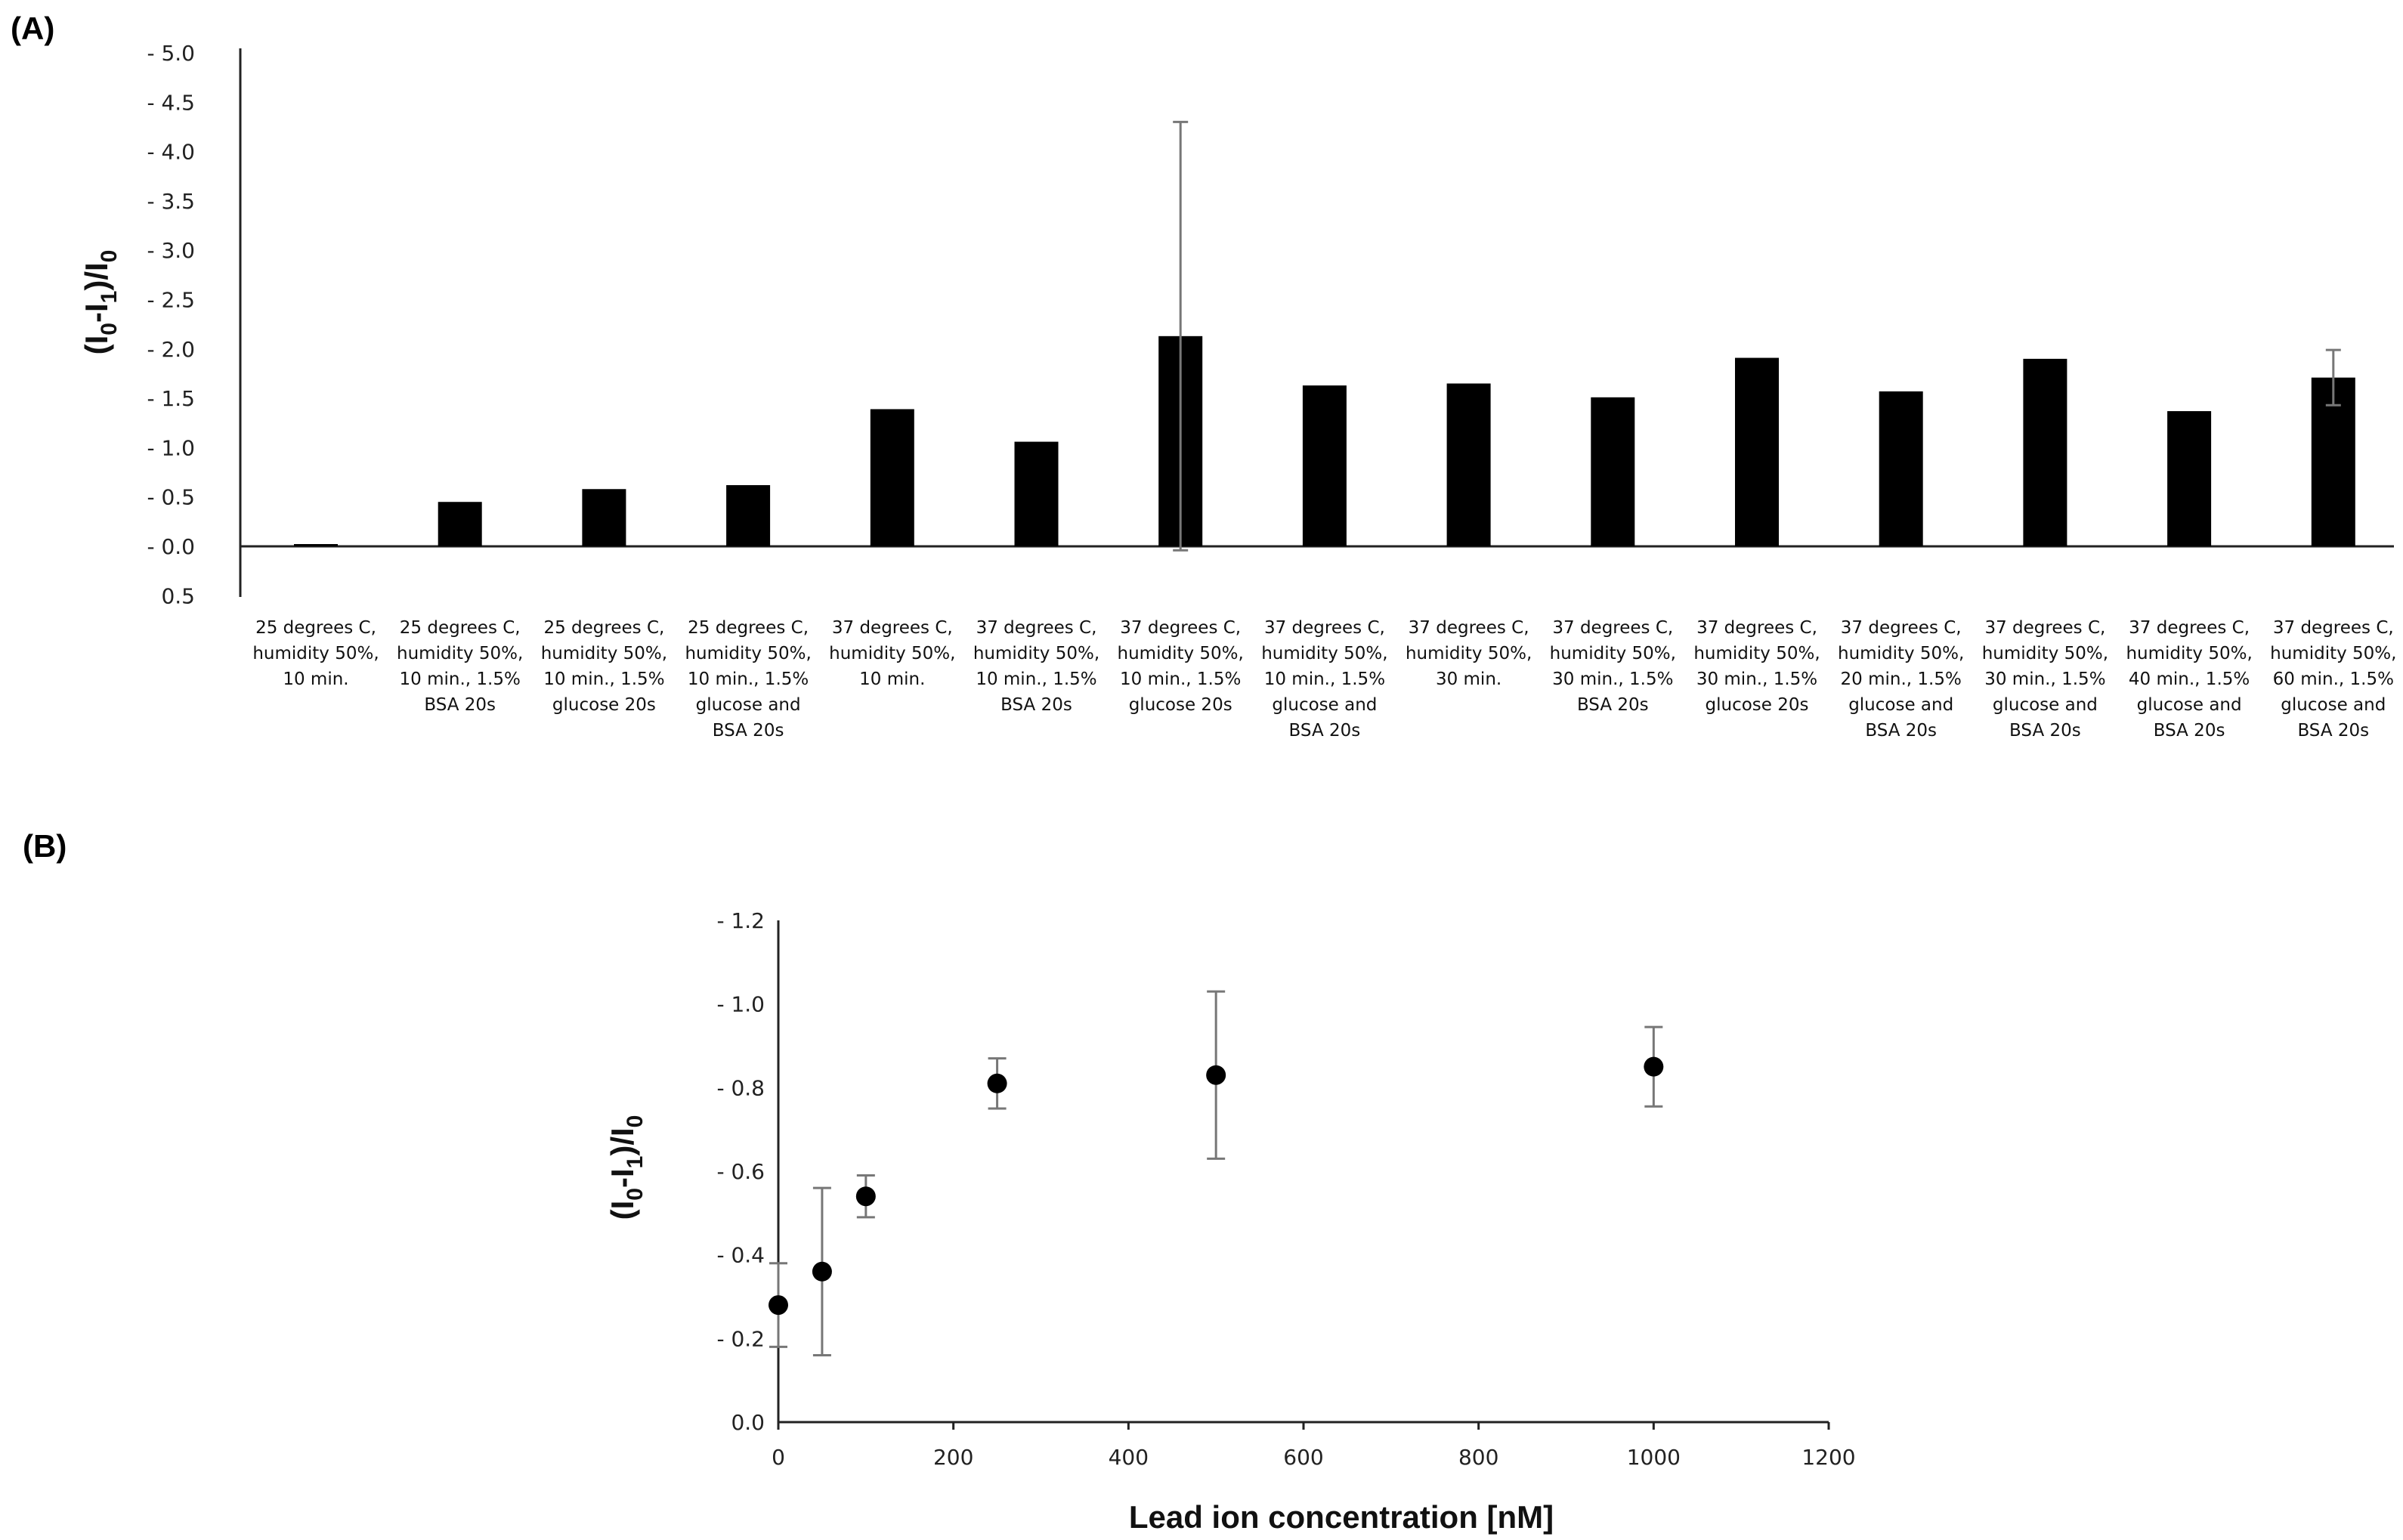  I want to click on panel-a-y-tick-label: 0.5, so click(178, 595).